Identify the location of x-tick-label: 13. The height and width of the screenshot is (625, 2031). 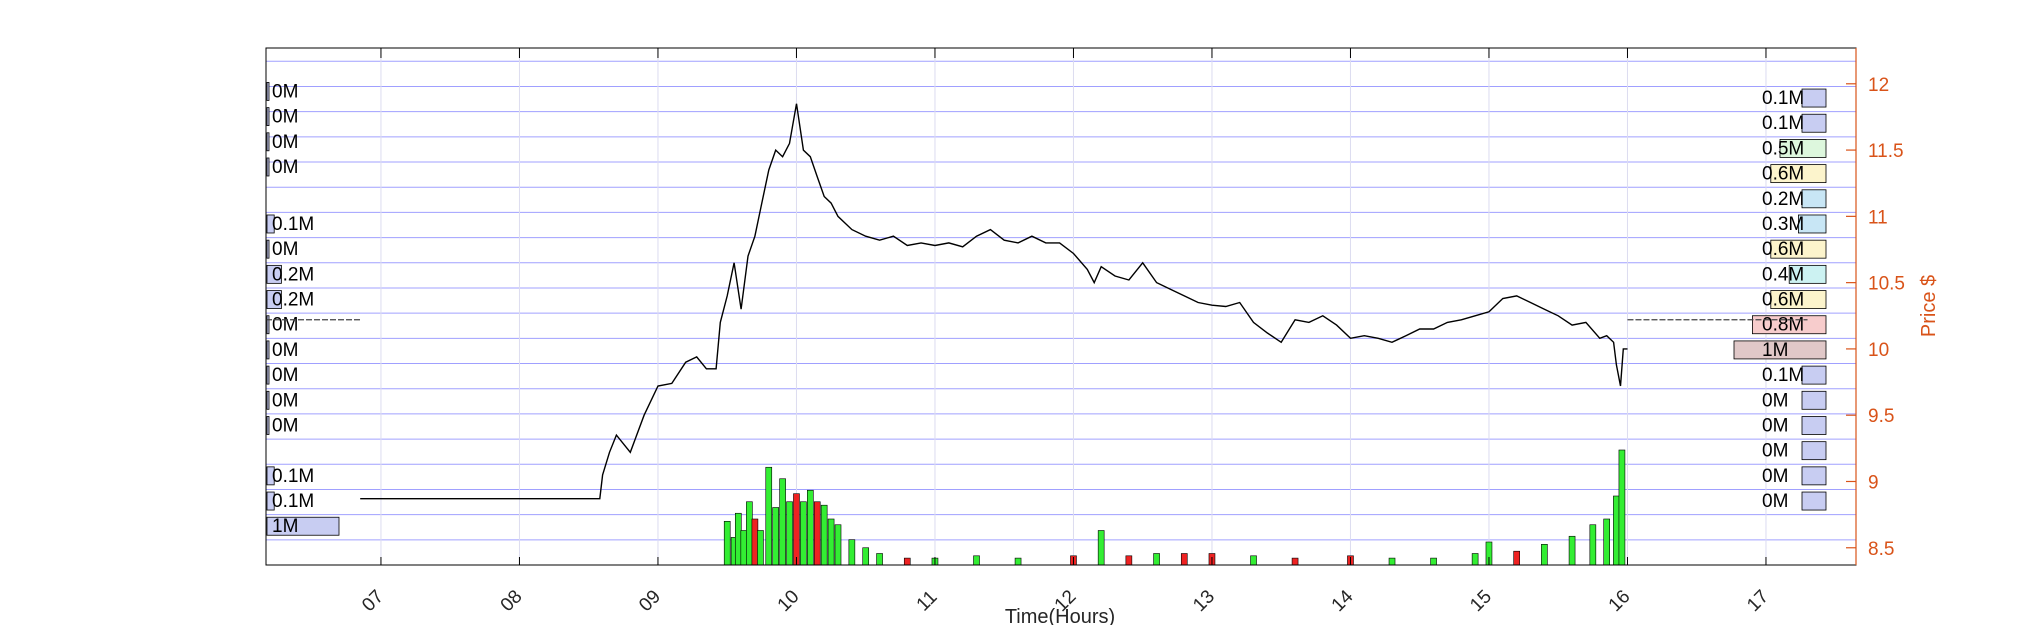
(1204, 601).